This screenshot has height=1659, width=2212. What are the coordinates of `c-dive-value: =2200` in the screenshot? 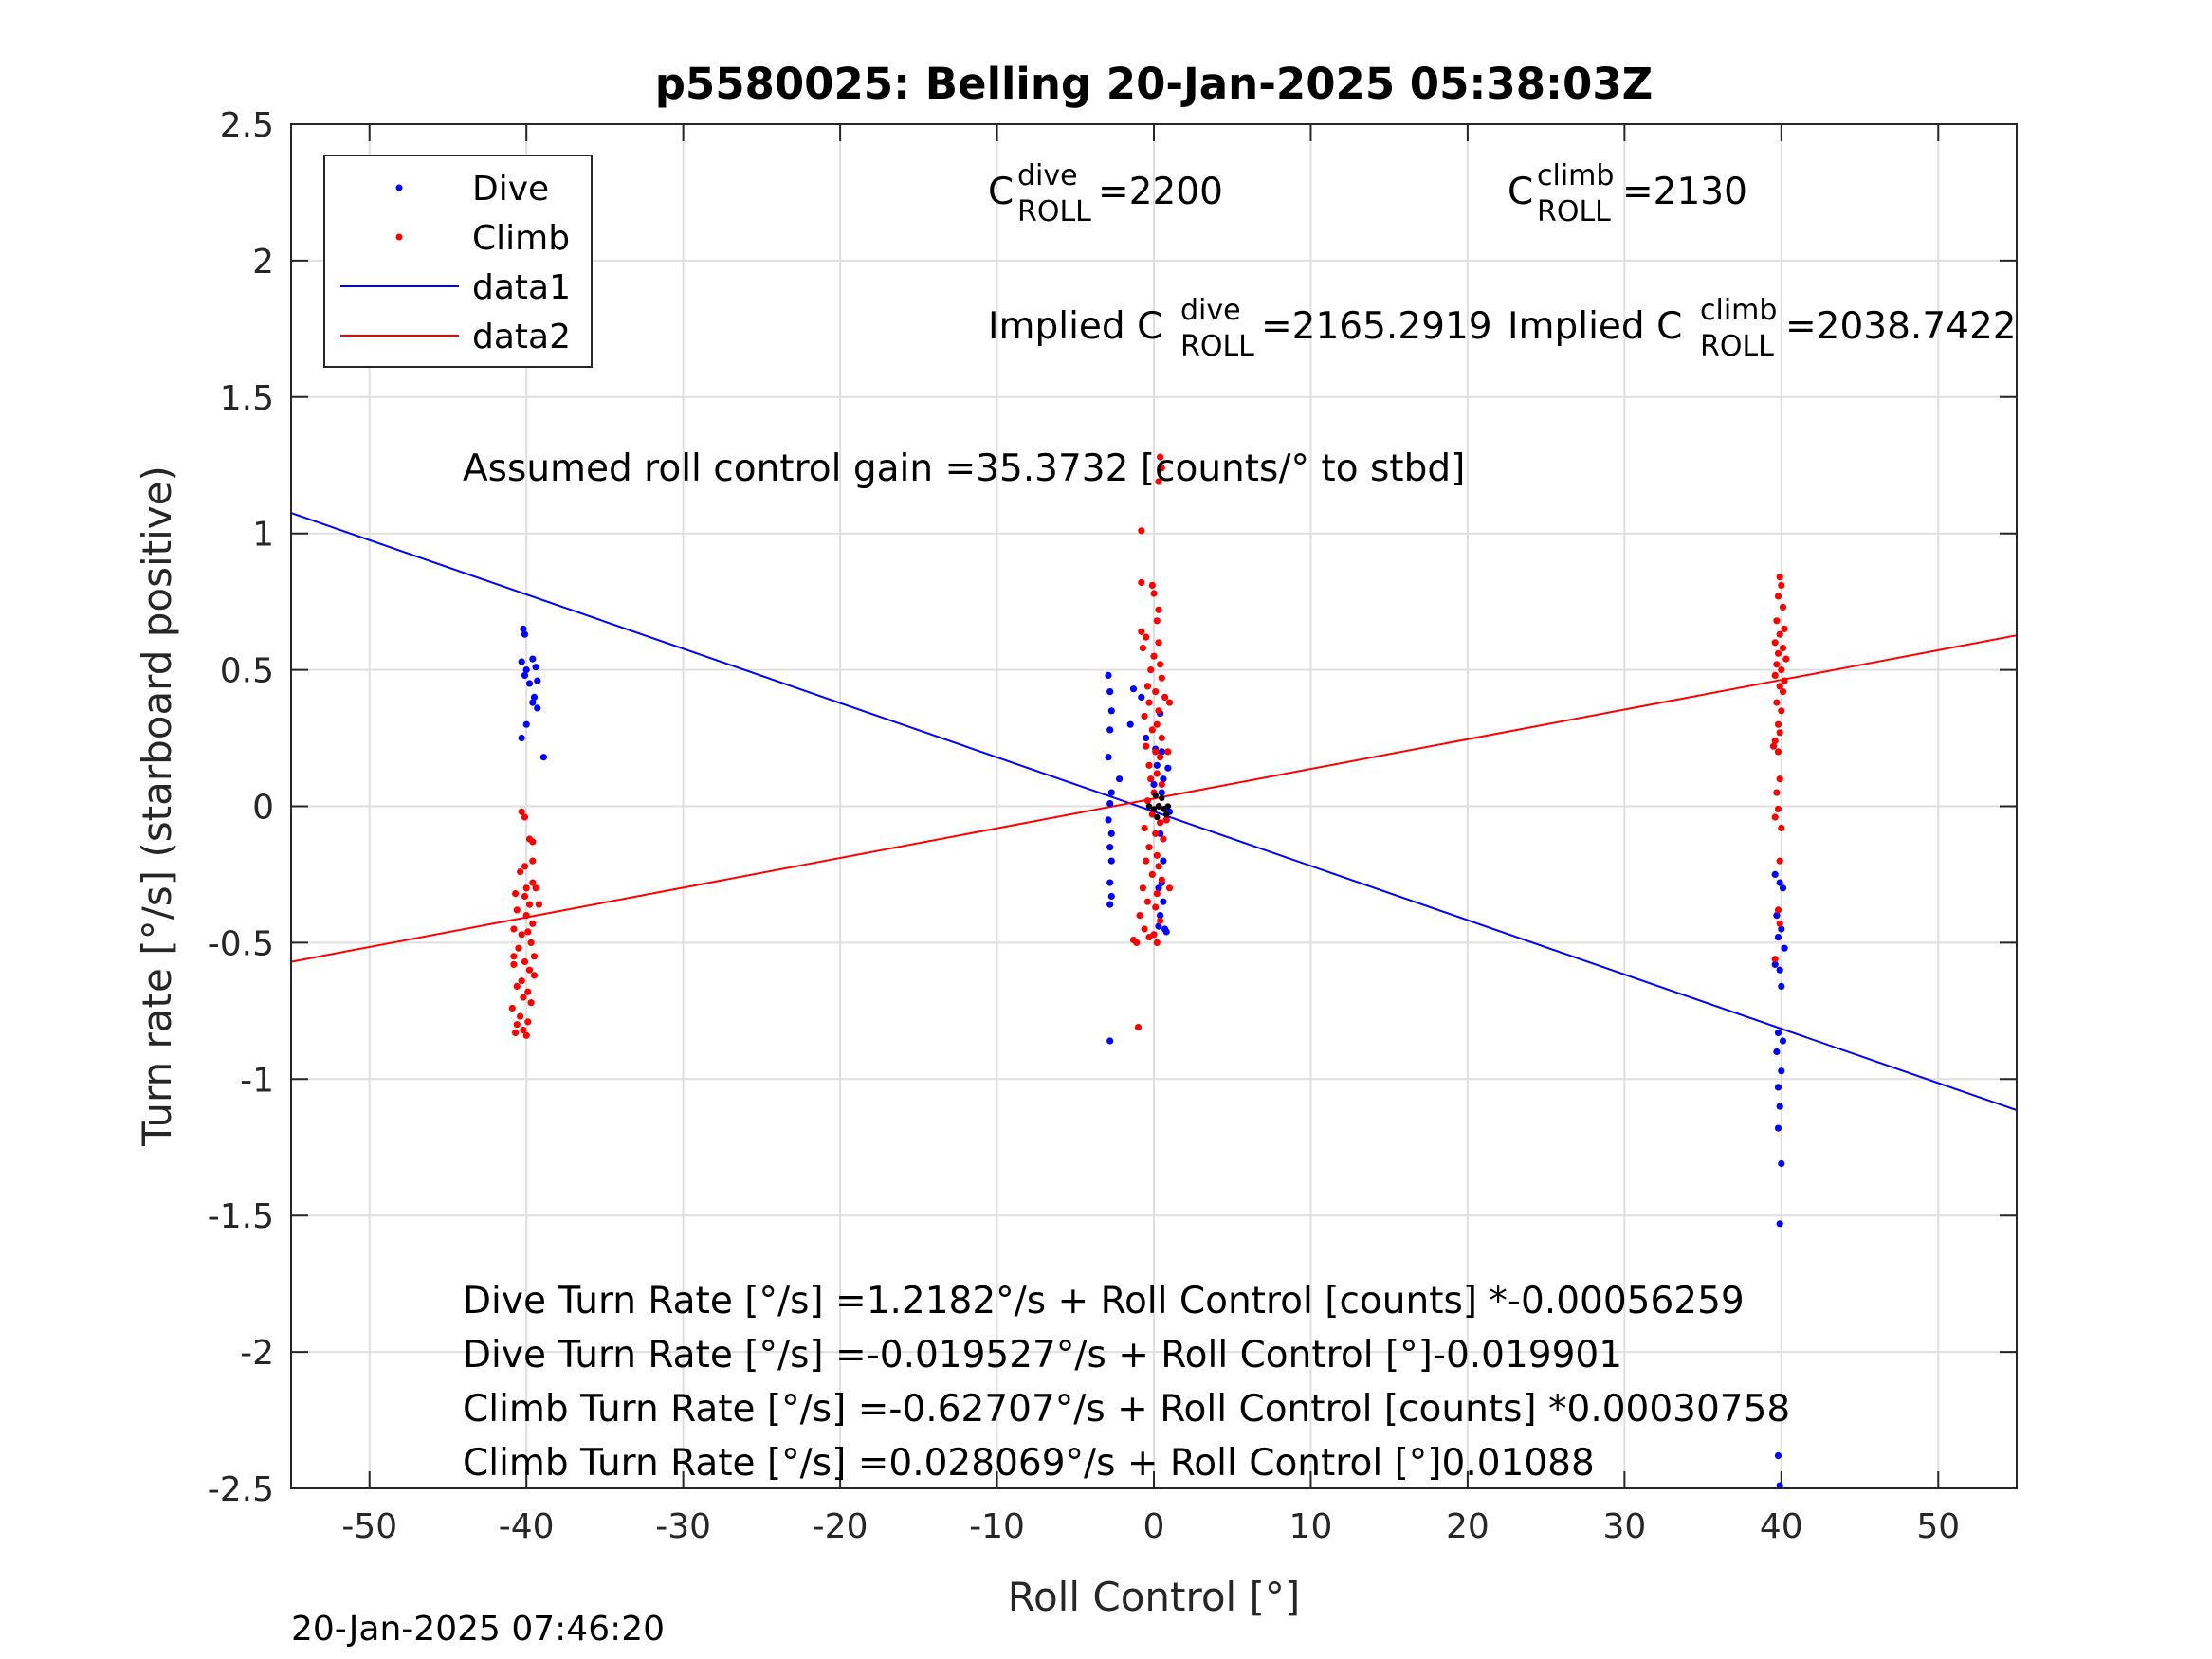 It's located at (1160, 192).